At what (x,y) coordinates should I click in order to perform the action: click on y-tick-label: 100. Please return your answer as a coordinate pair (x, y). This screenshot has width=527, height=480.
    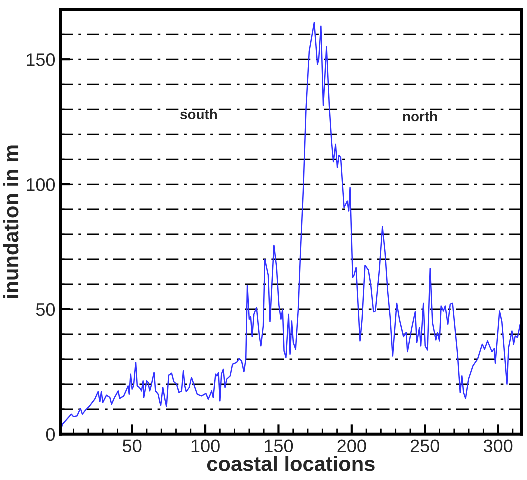
    Looking at the image, I should click on (41, 185).